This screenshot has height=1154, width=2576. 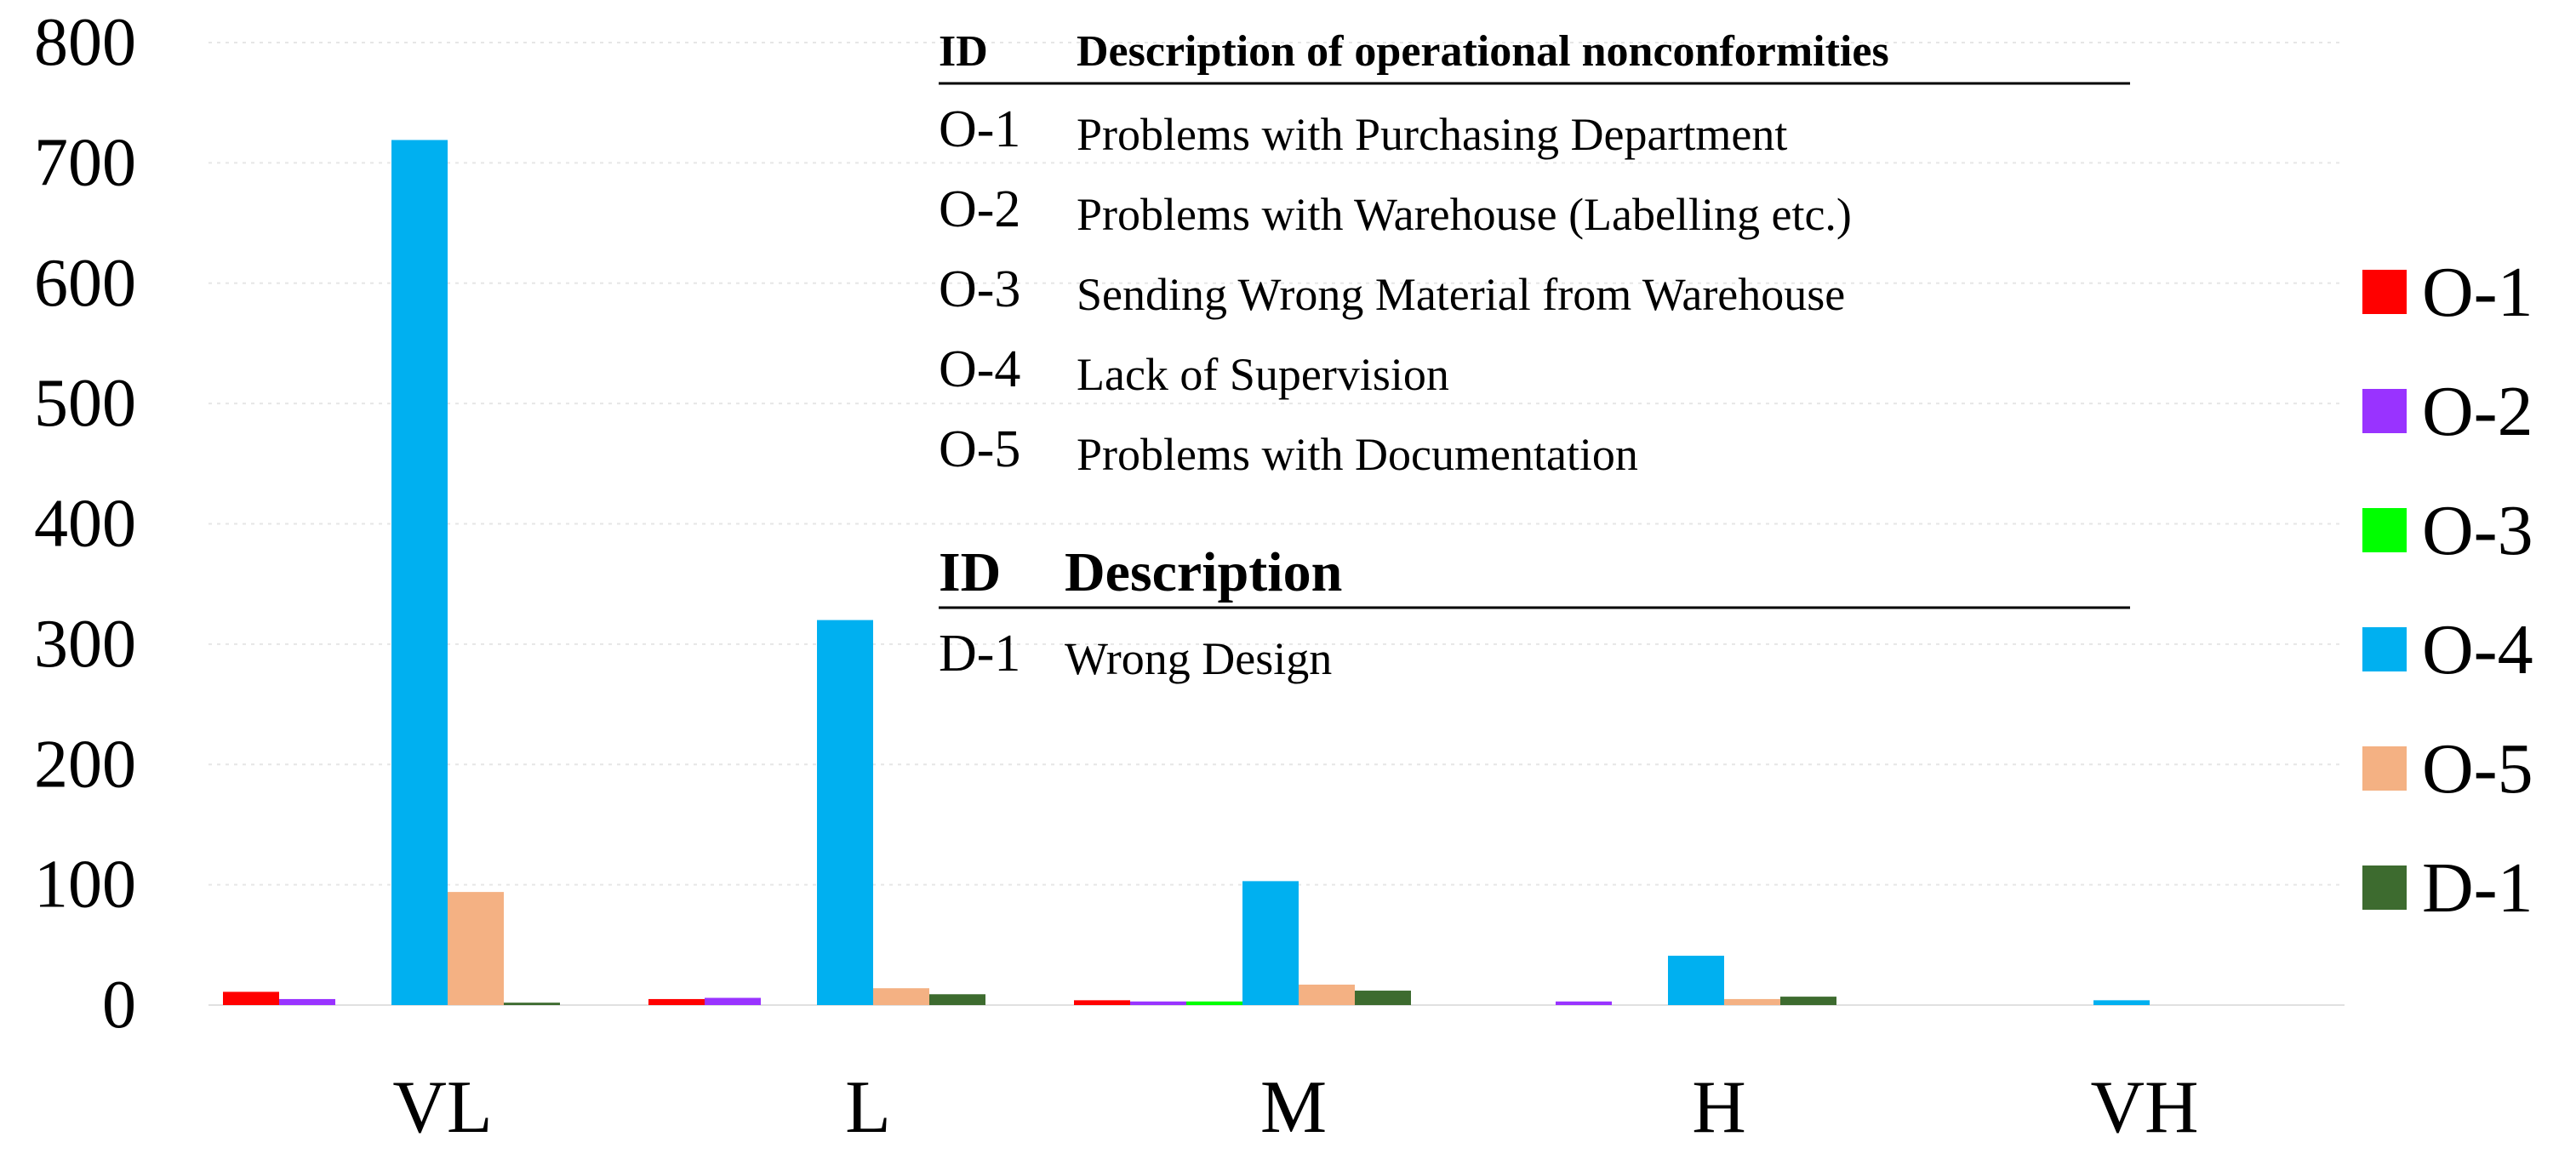 What do you see at coordinates (1327, 995) in the screenshot?
I see `bar-o-5-m` at bounding box center [1327, 995].